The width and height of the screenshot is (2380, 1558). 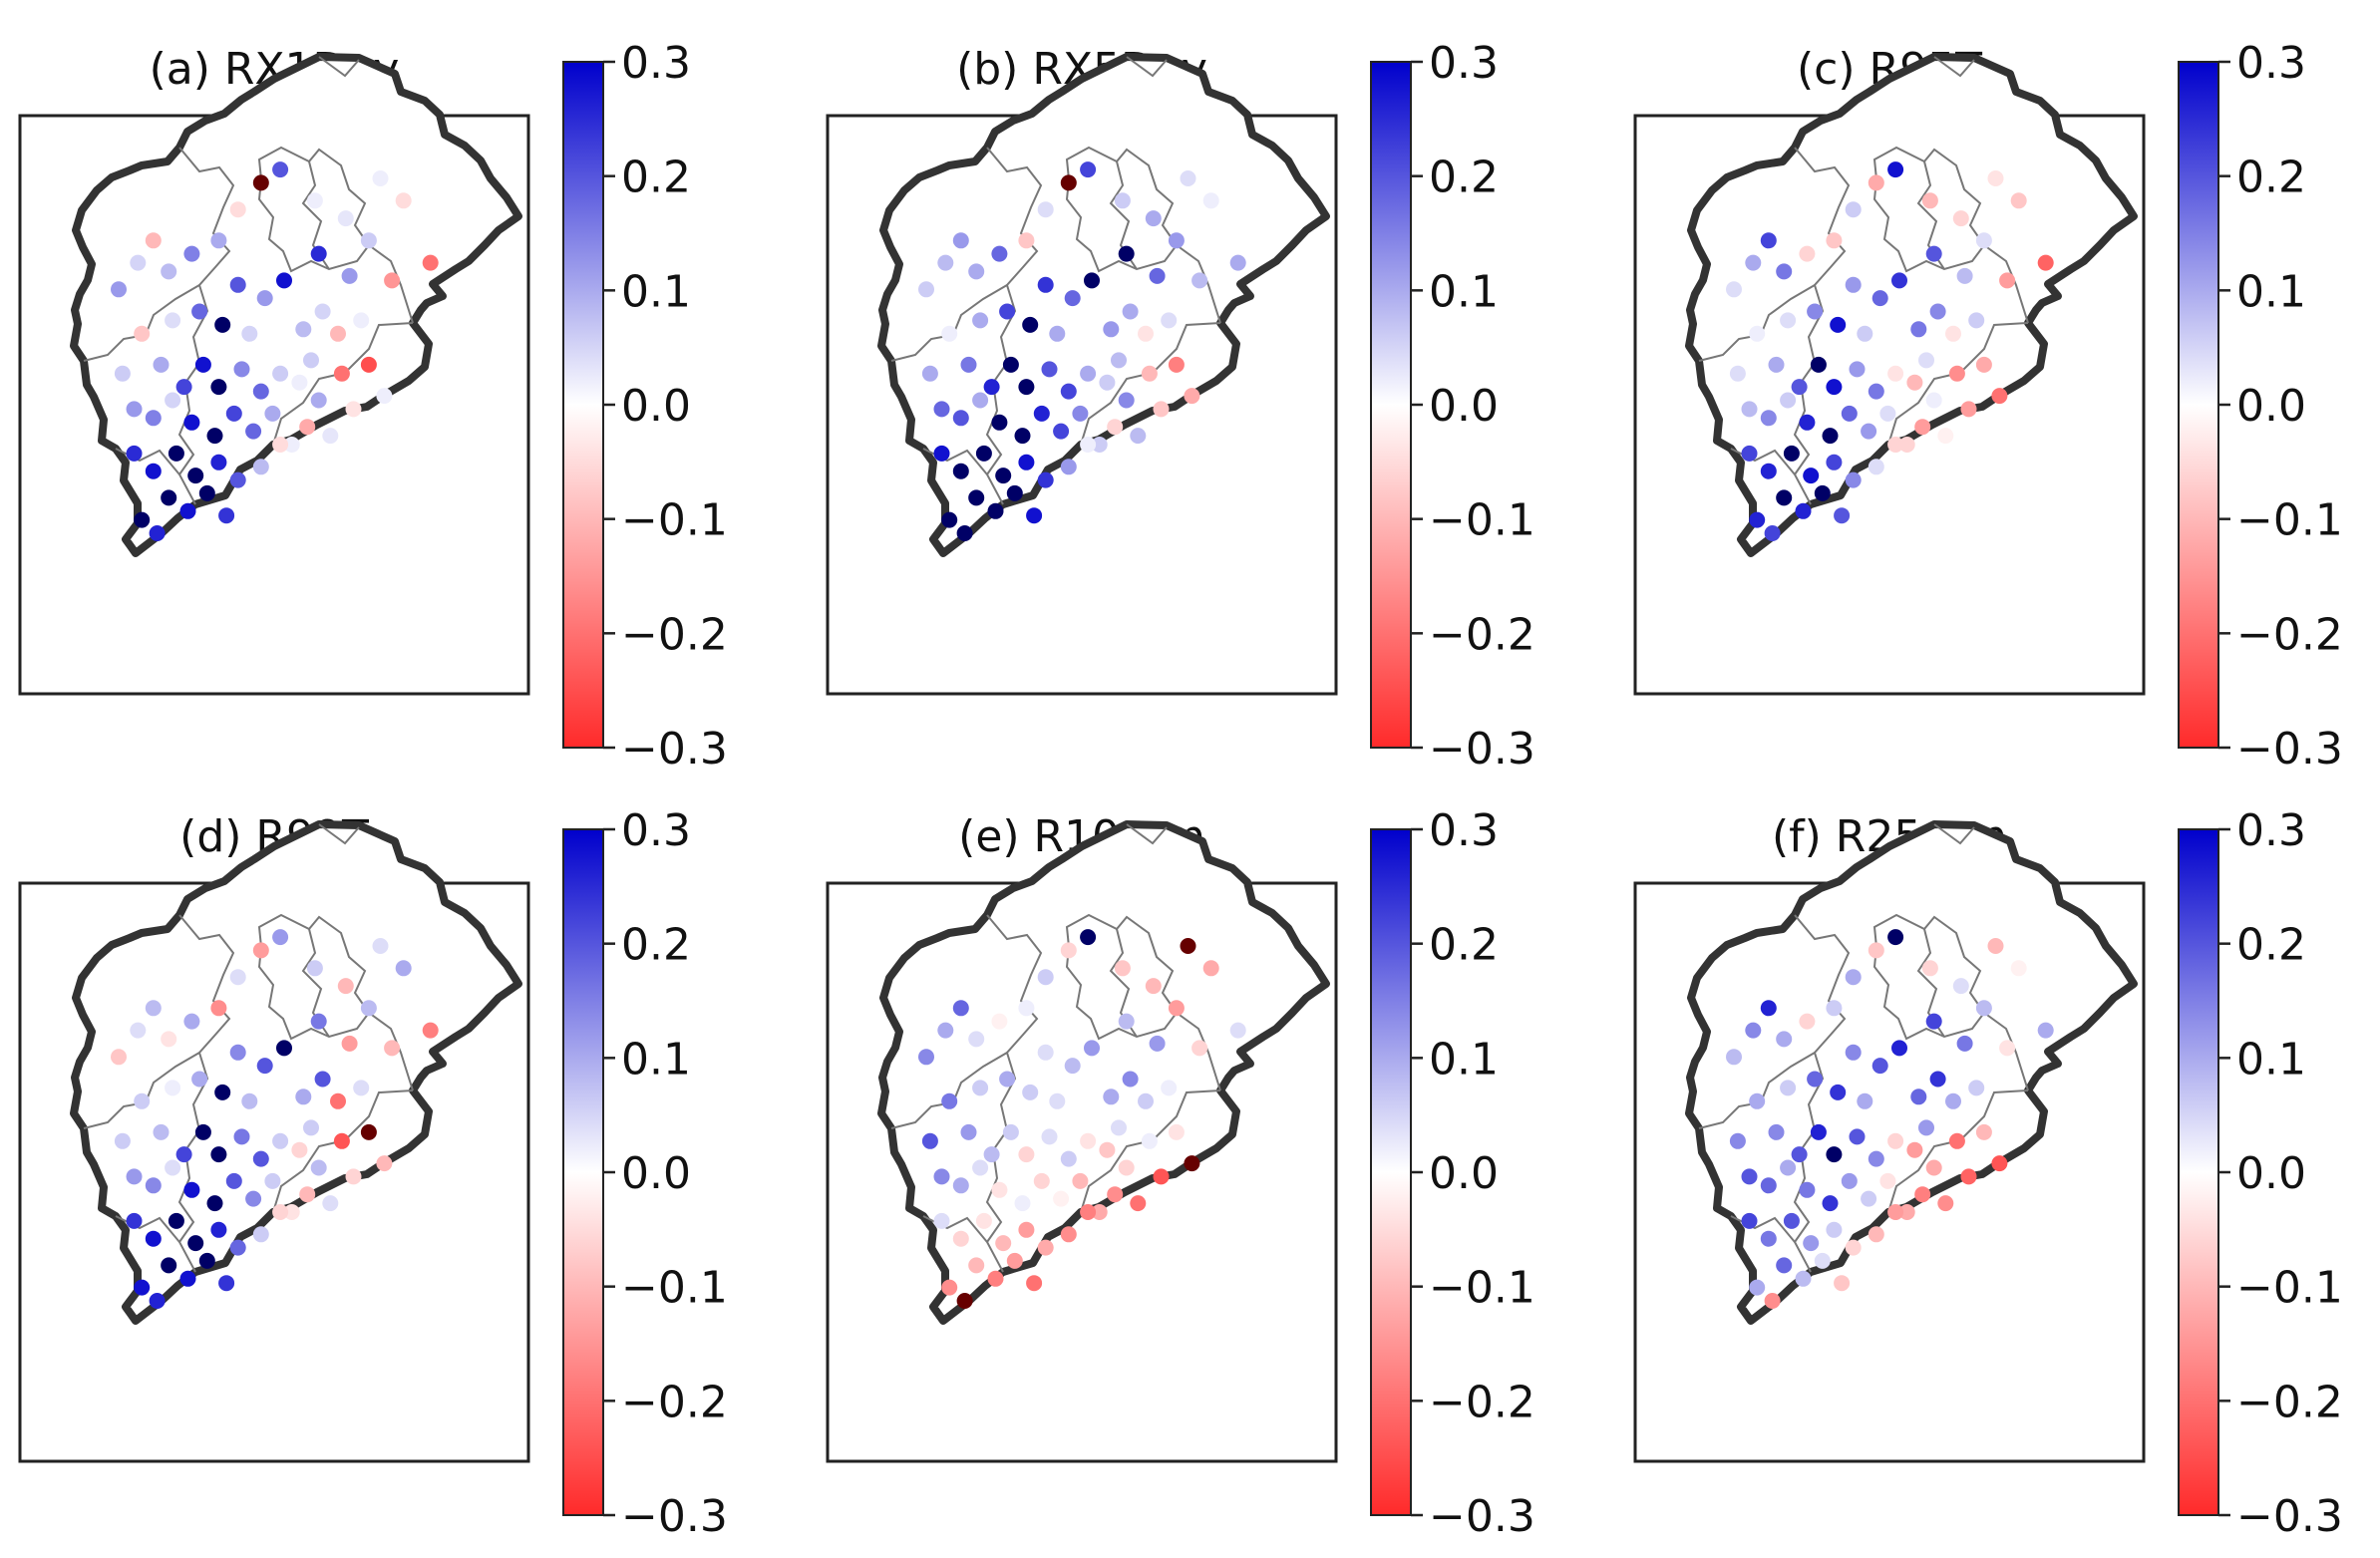 I want to click on colorbar-tick-label: −0.2, so click(x=674, y=1402).